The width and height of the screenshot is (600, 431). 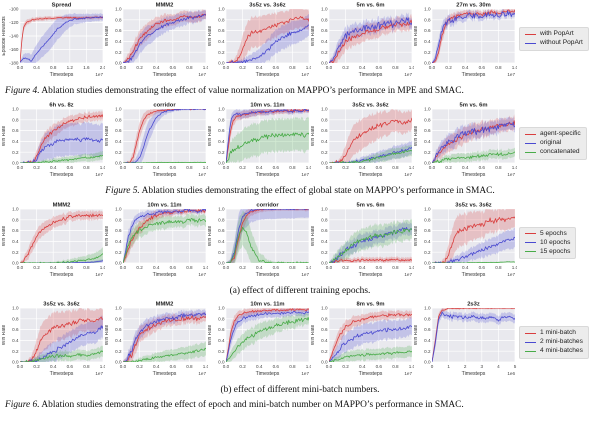 What do you see at coordinates (547, 252) in the screenshot?
I see `legend-item-15-epochs: 15 epochs` at bounding box center [547, 252].